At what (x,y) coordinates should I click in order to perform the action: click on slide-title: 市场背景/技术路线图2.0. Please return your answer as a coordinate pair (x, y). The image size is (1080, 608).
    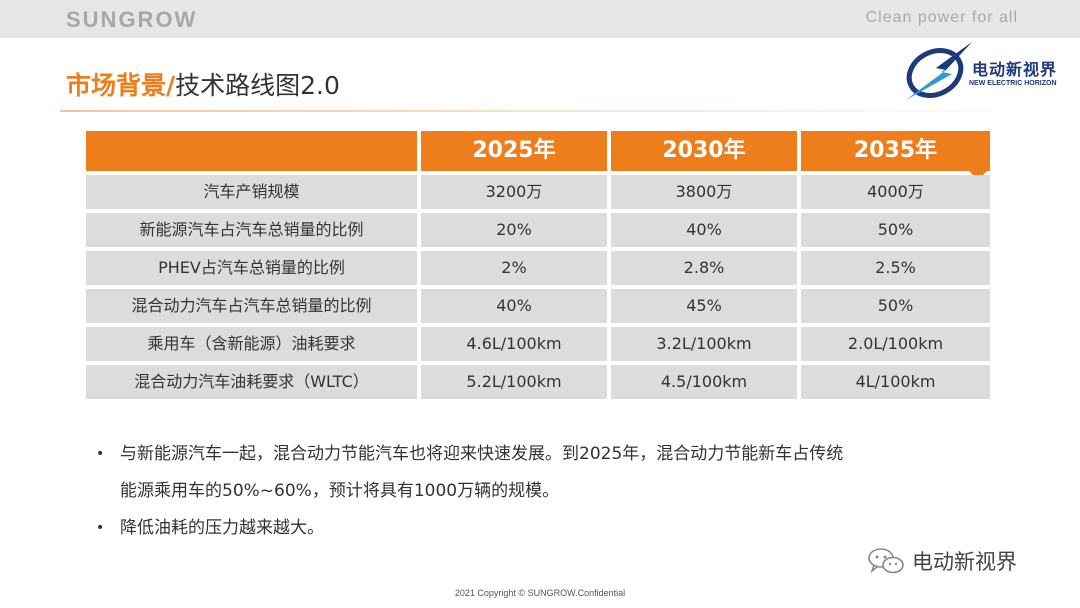
    Looking at the image, I should click on (203, 84).